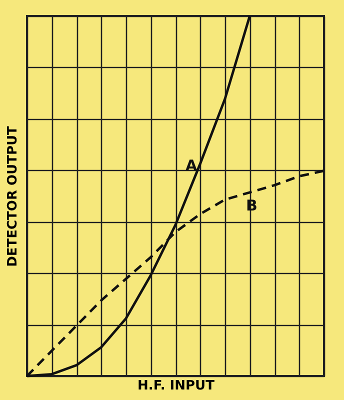 Image resolution: width=344 pixels, height=400 pixels. Describe the element at coordinates (191, 165) in the screenshot. I see `series-label: A` at that location.